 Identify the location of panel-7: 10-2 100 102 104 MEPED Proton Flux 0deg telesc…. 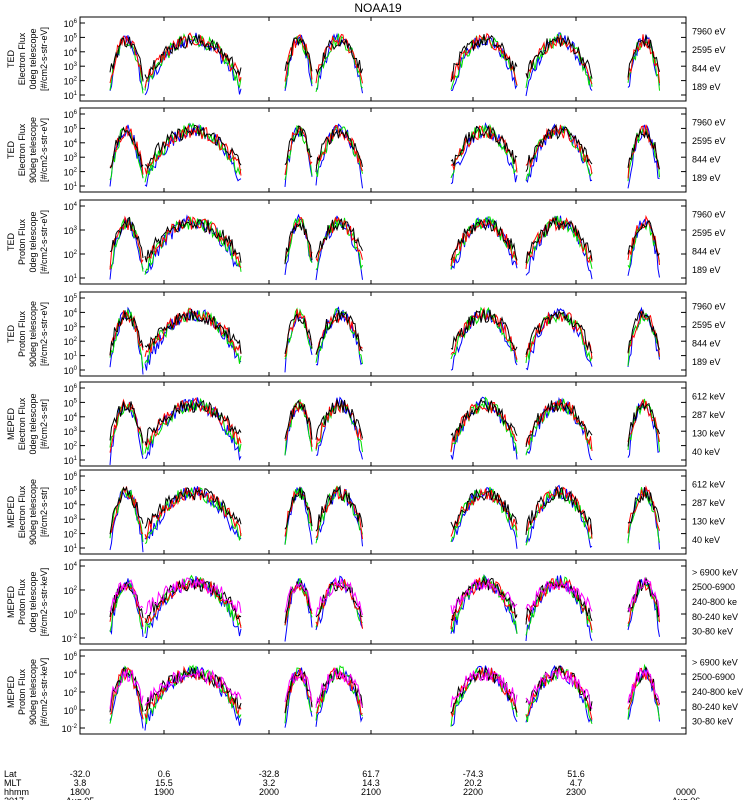
(372, 602).